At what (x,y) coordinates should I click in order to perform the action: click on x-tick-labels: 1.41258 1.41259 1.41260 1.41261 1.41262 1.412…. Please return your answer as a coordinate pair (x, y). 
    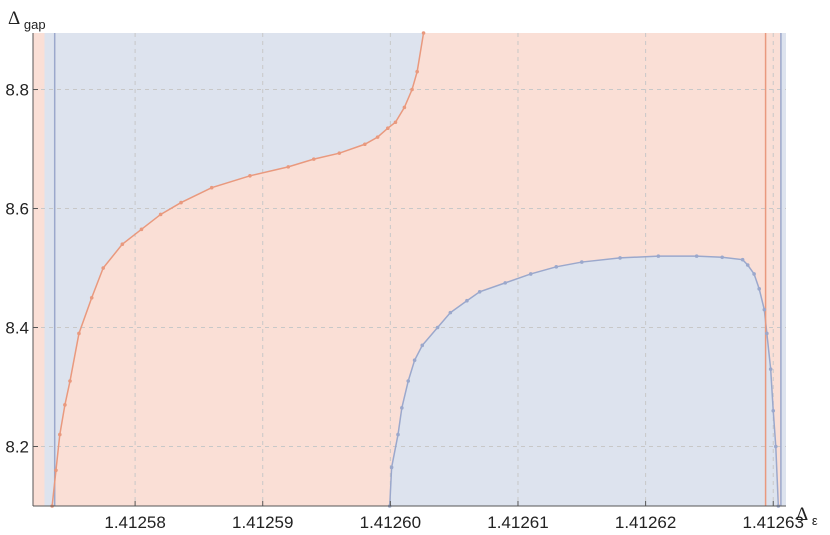
    Looking at the image, I should click on (454, 522).